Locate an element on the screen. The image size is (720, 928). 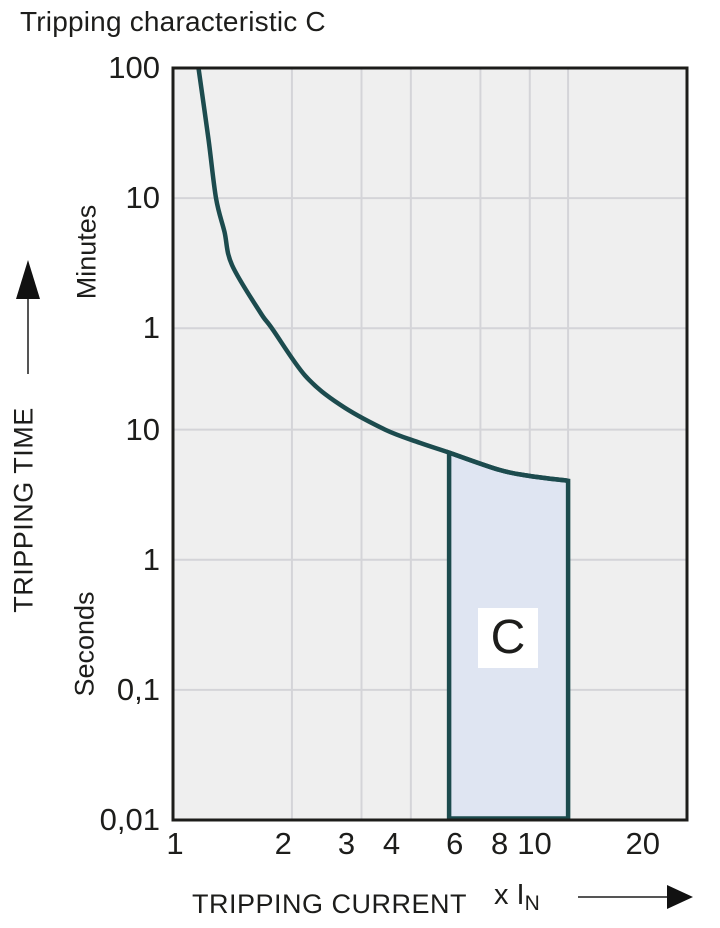
y-tick-label: 100 is located at coordinates (134, 67).